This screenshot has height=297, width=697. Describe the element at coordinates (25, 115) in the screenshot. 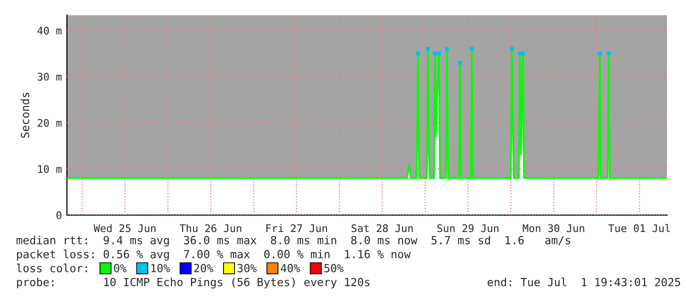

I see `y-axis-title: Seconds` at that location.